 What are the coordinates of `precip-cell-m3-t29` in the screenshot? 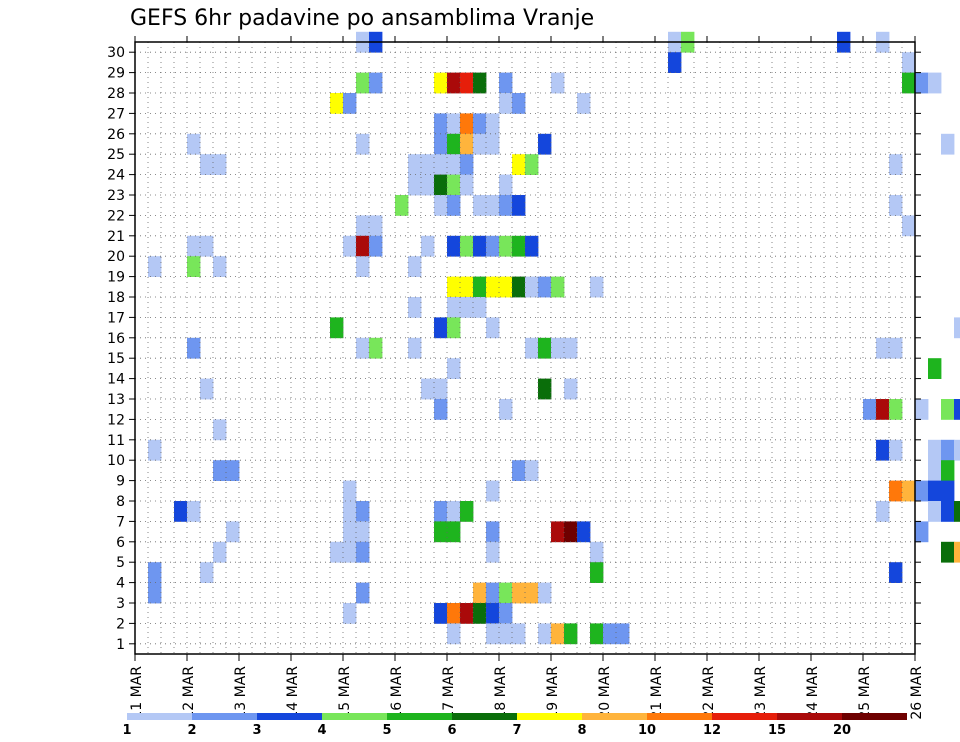 It's located at (519, 593).